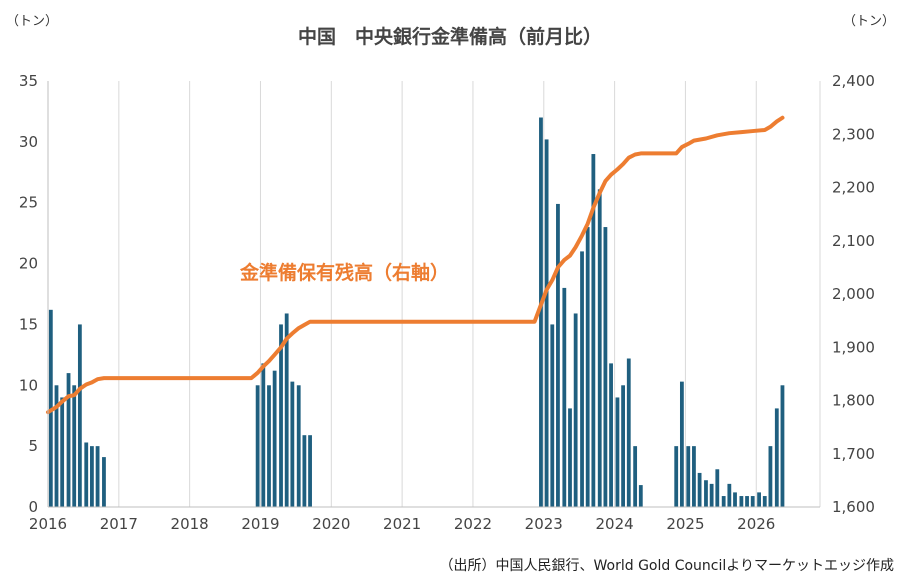  Describe the element at coordinates (119, 524) in the screenshot. I see `x-tick-2017: 2017` at that location.